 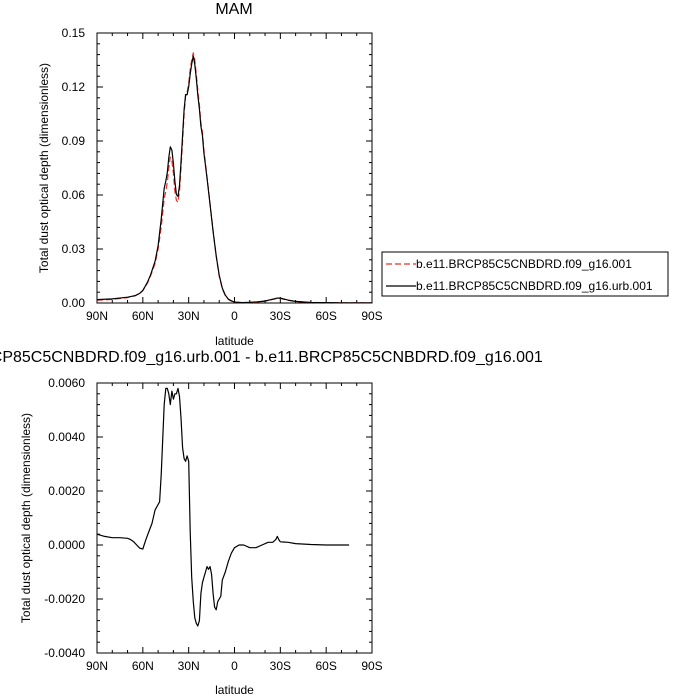 I want to click on y-tick-label: 0.09, so click(x=74, y=141).